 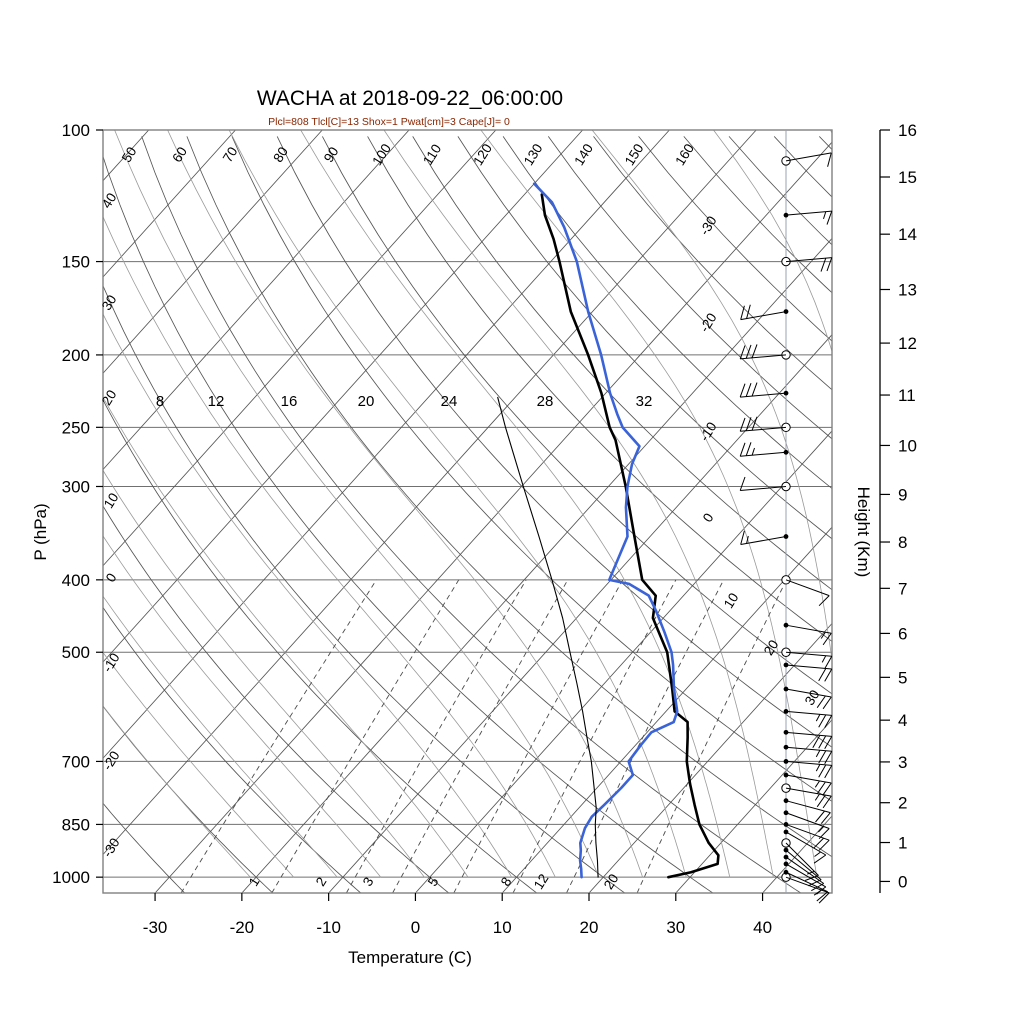 I want to click on dry-adiabat-label-mid: 20, so click(x=366, y=401).